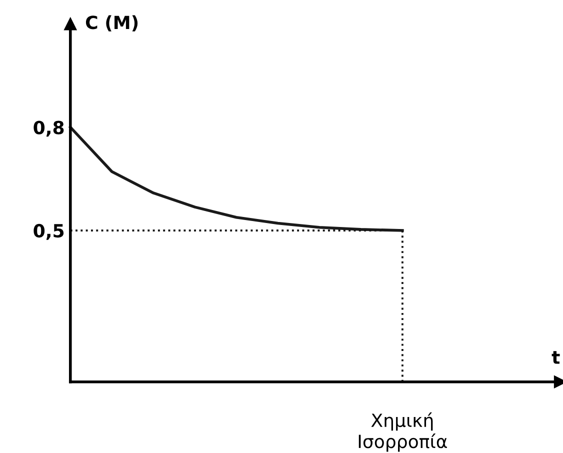  Describe the element at coordinates (112, 23) in the screenshot. I see `y-axis-title: C (M)` at that location.